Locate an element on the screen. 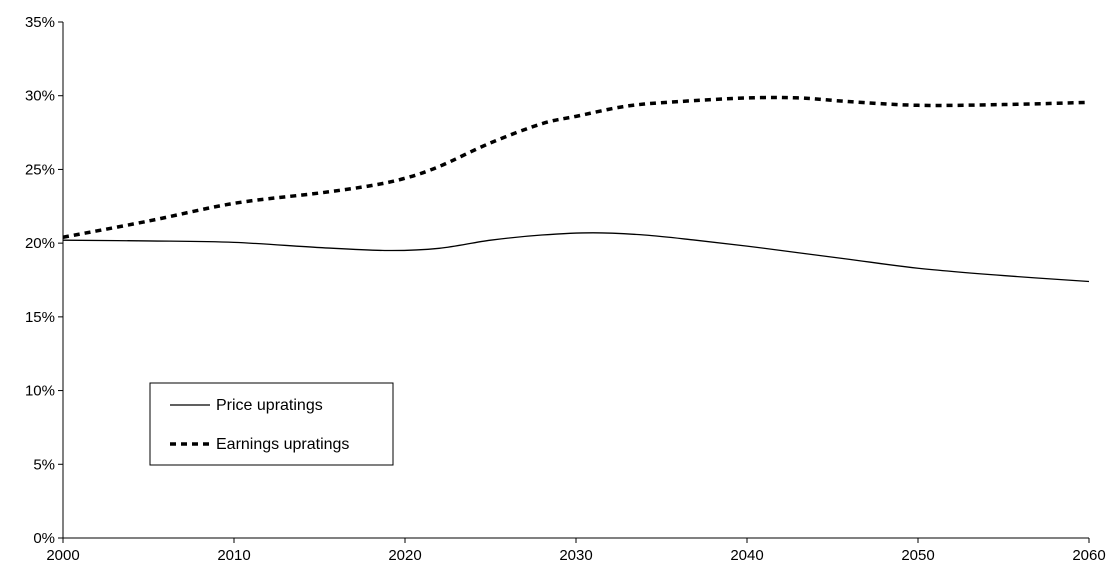 The image size is (1107, 574). x-tick-label: 2030 is located at coordinates (575, 555).